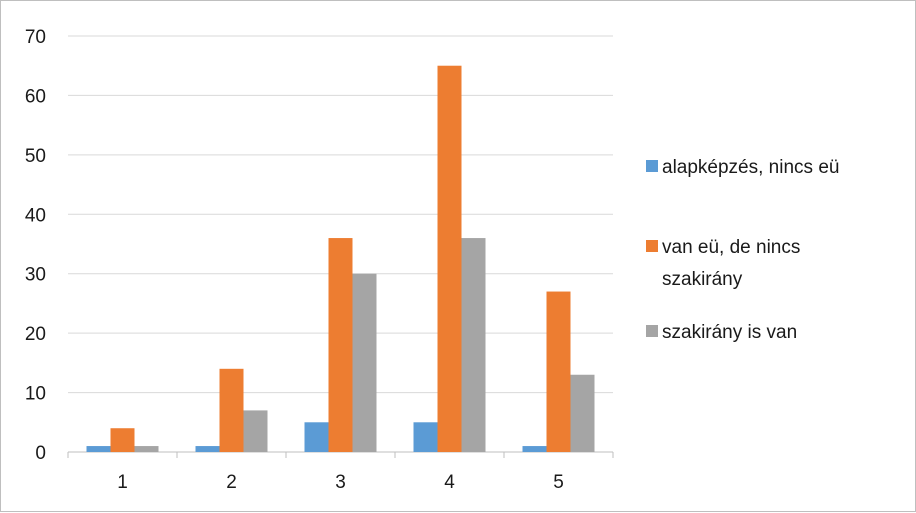 This screenshot has height=513, width=916. Describe the element at coordinates (40, 453) in the screenshot. I see `y-tick-label: 0` at that location.